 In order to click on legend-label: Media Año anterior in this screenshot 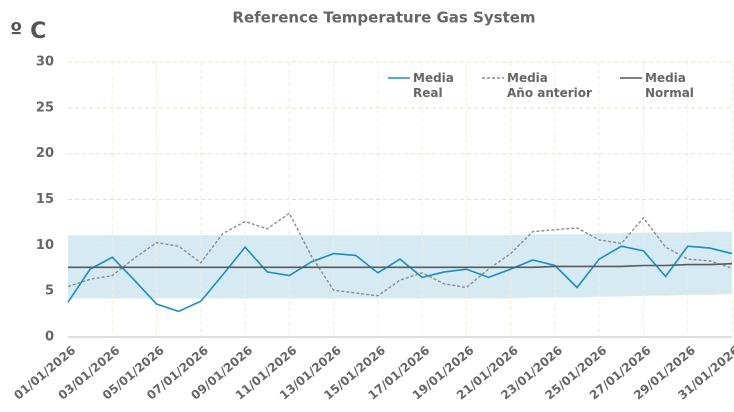, I will do `click(549, 85)`.